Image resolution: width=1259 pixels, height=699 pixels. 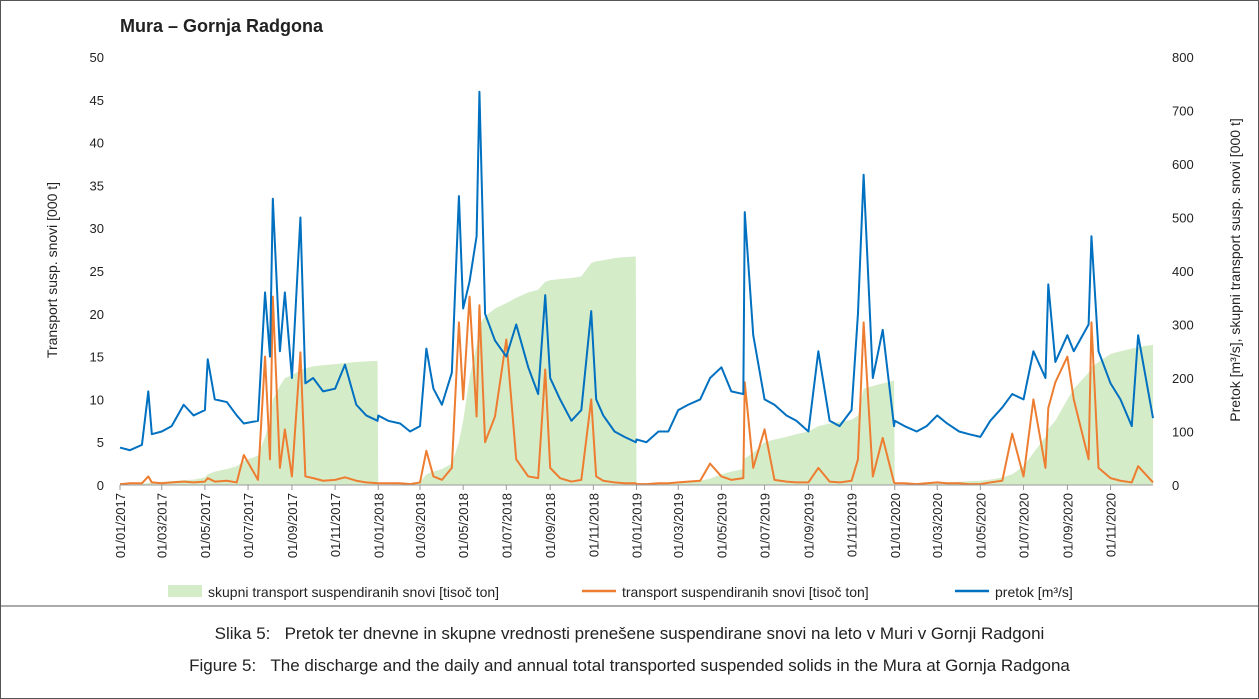 I want to click on chart-title: Mura – Gornja Radgona, so click(x=222, y=26).